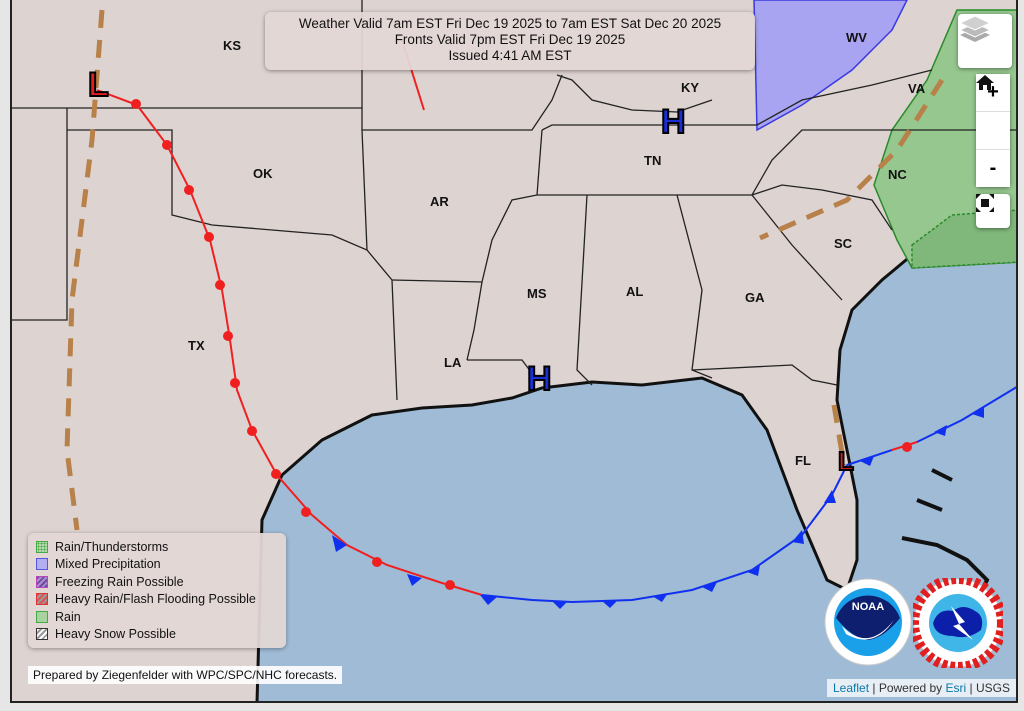  I want to click on fronts-valid-line: Fronts Valid 7pm EST Fri Dec 19 2025, so click(510, 39).